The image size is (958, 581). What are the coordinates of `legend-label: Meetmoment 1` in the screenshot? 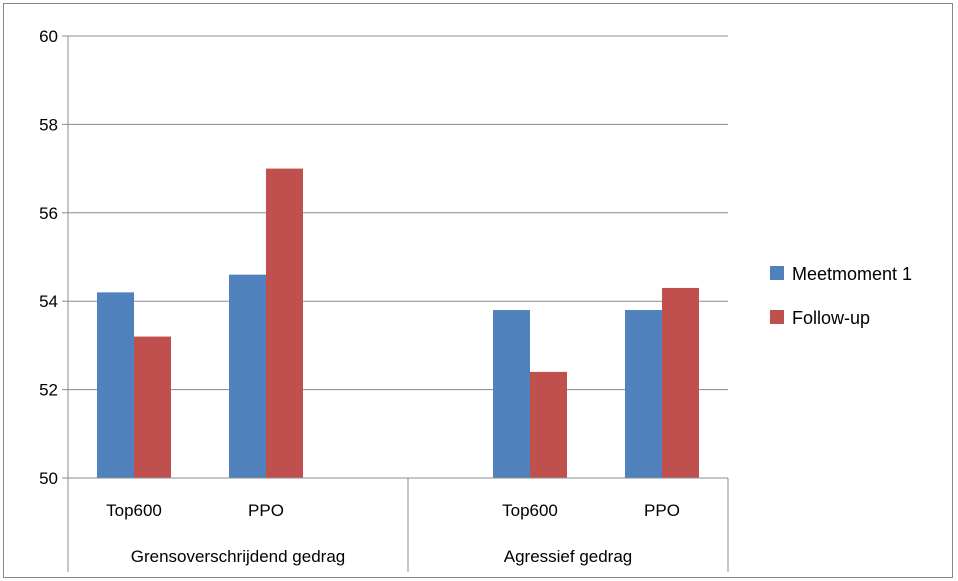 It's located at (852, 274).